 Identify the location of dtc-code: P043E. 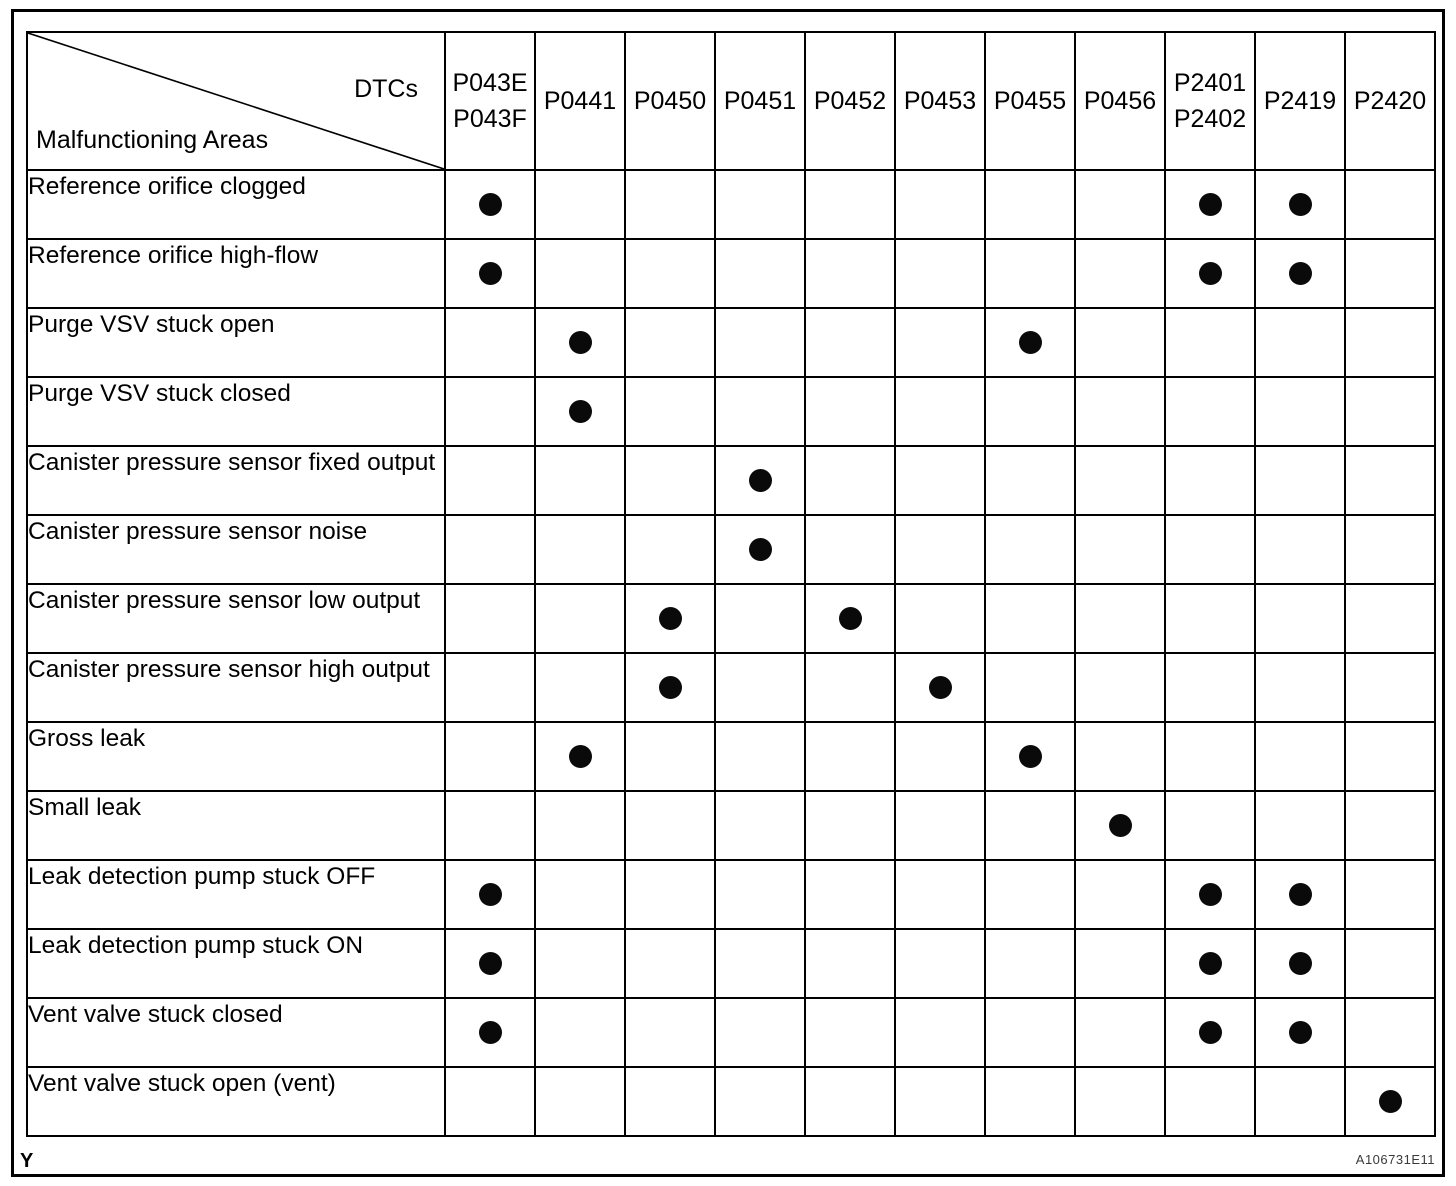
(490, 82).